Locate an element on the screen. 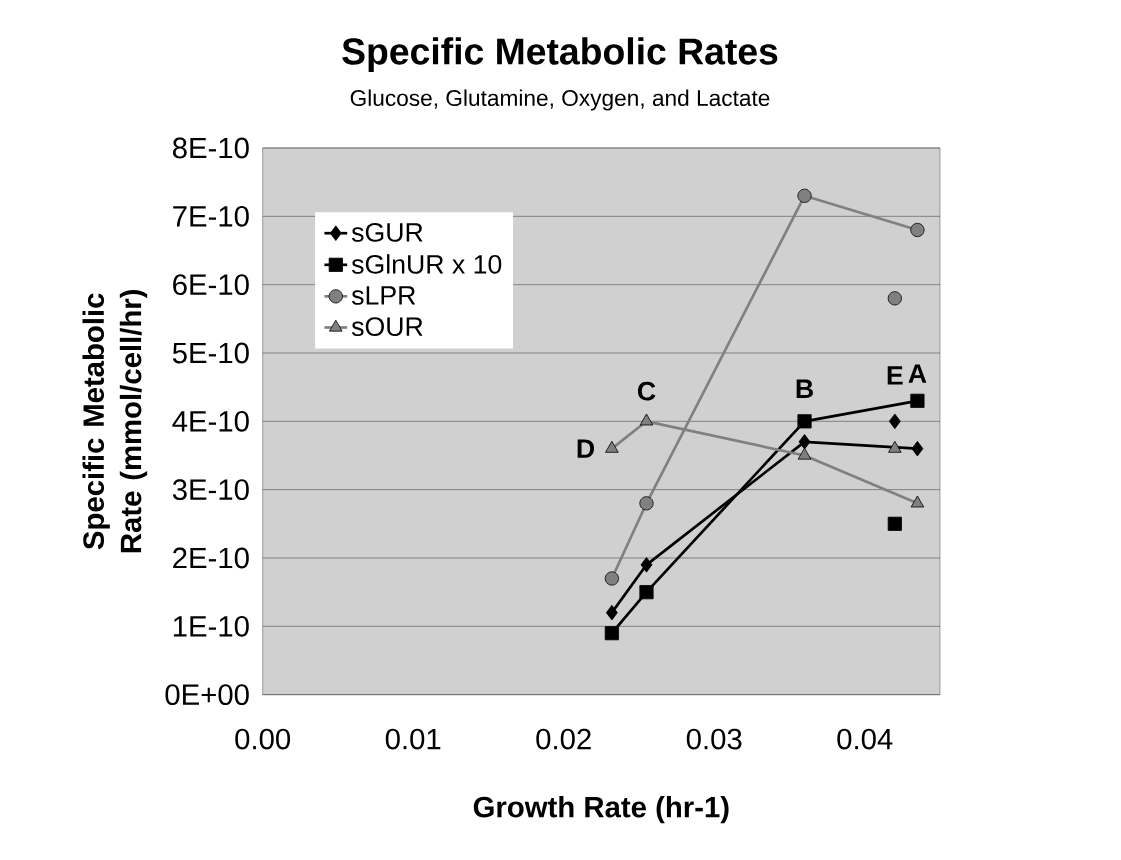 The height and width of the screenshot is (860, 1121). x-tick-label: 0.01 is located at coordinates (413, 739).